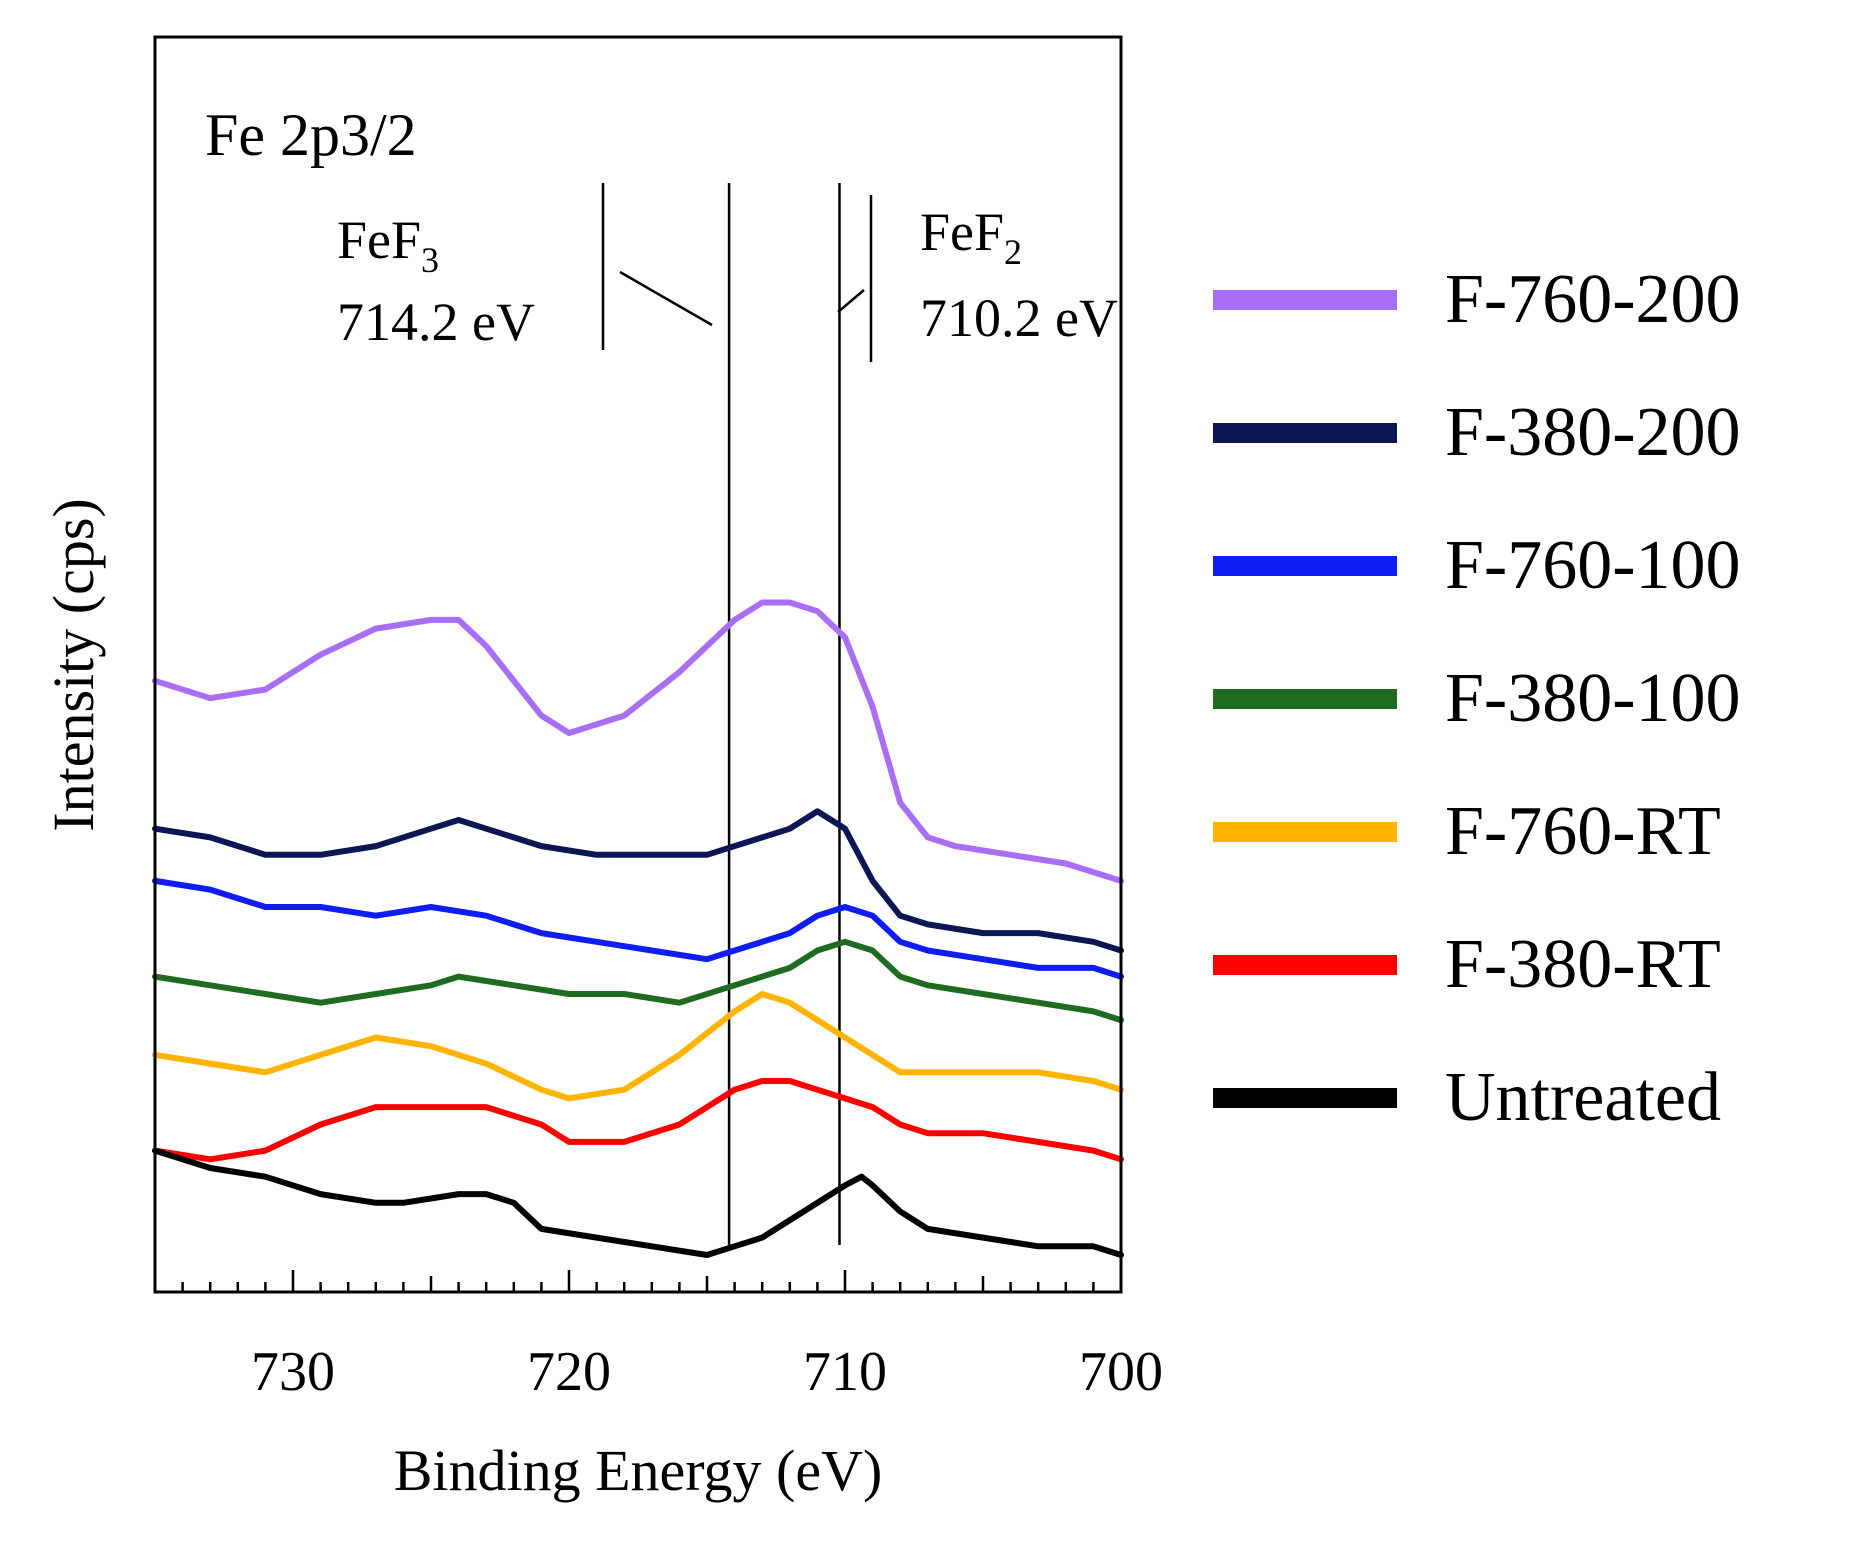 The width and height of the screenshot is (1849, 1558). I want to click on series-line-F-380-RT, so click(638, 1120).